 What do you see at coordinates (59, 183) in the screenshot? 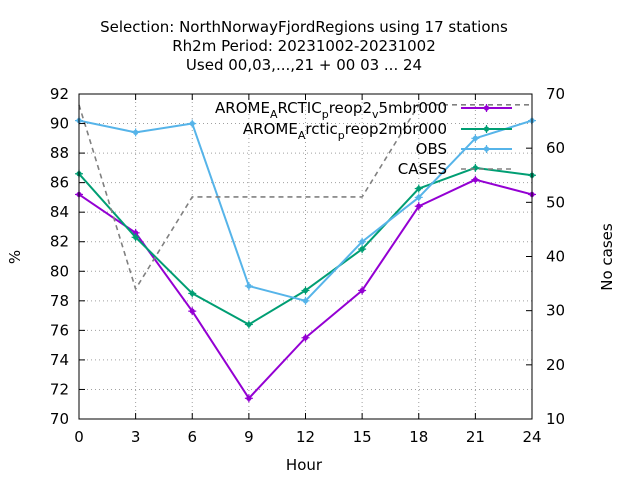
I see `y-tick-label: 86` at bounding box center [59, 183].